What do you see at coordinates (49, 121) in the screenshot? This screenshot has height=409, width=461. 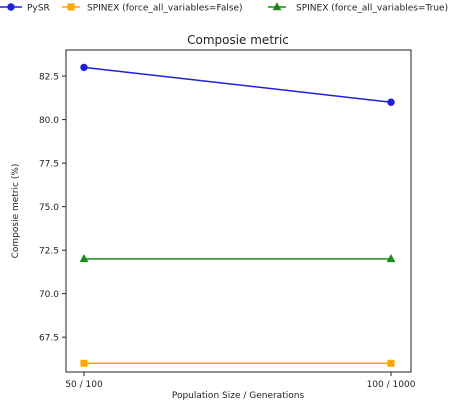 I see `y-tick-label: 80.0` at bounding box center [49, 121].